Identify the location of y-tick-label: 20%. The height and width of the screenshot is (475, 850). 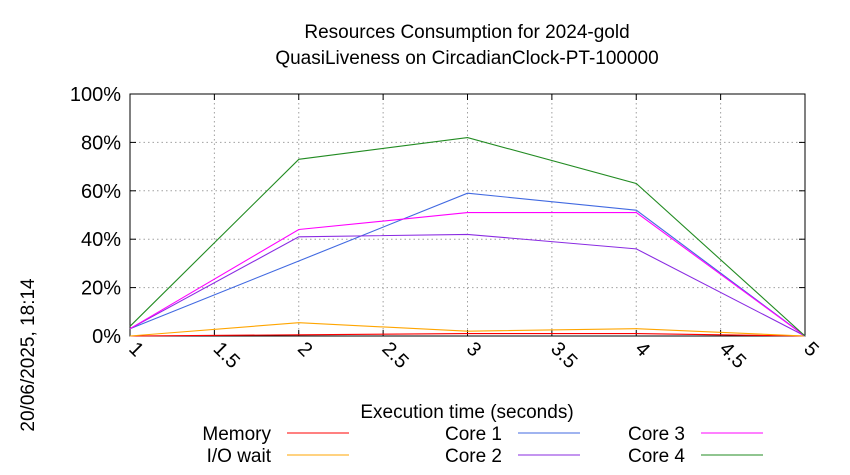
(101, 289).